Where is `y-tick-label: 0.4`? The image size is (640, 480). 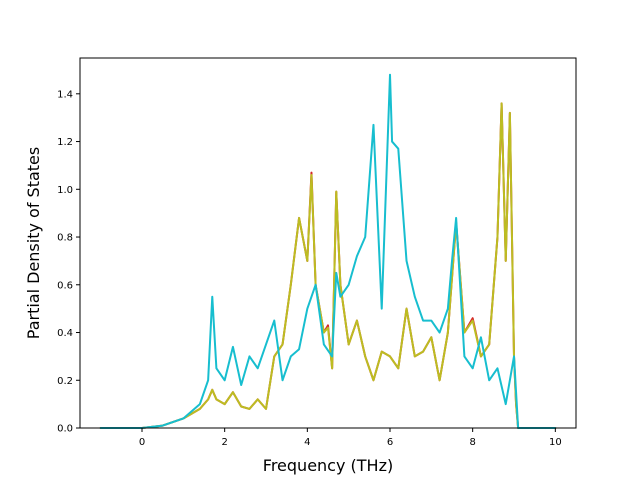
y-tick-label: 0.4 is located at coordinates (65, 333).